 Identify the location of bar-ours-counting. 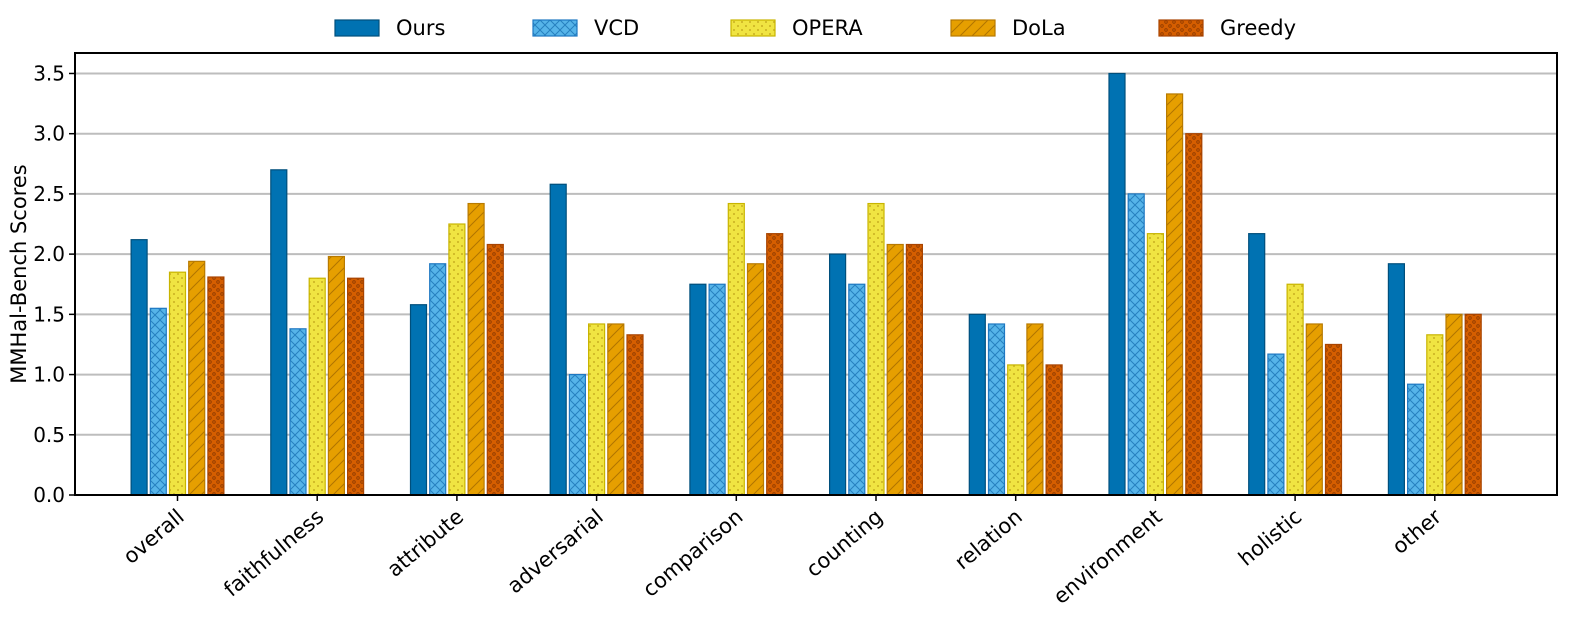
(837, 374).